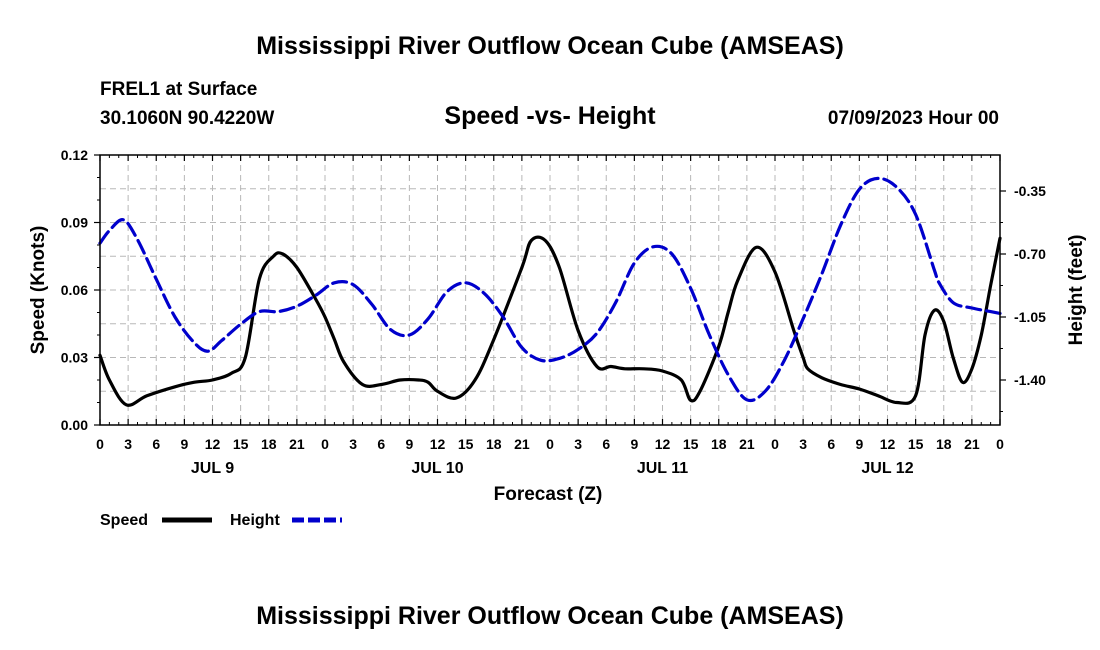  I want to click on y2-tick-label: -0.35, so click(1030, 191).